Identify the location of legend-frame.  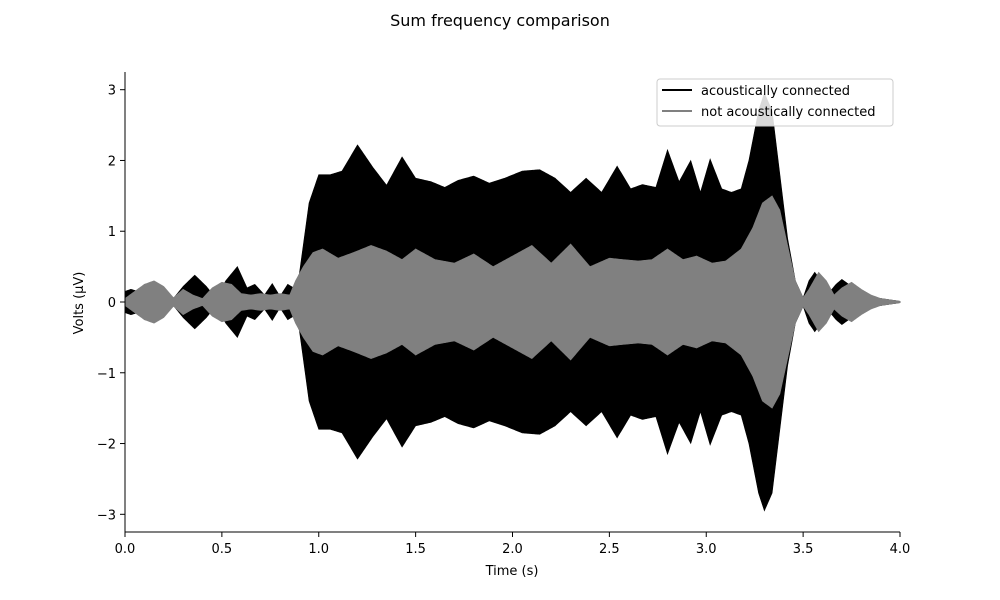
(775, 102).